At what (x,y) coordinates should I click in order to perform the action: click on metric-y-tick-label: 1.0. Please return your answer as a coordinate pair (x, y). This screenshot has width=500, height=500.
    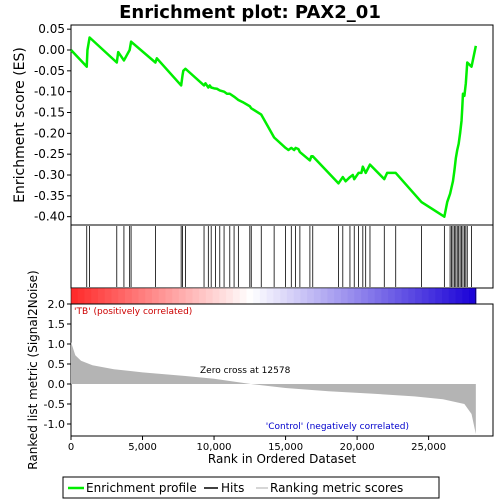
    Looking at the image, I should click on (57, 344).